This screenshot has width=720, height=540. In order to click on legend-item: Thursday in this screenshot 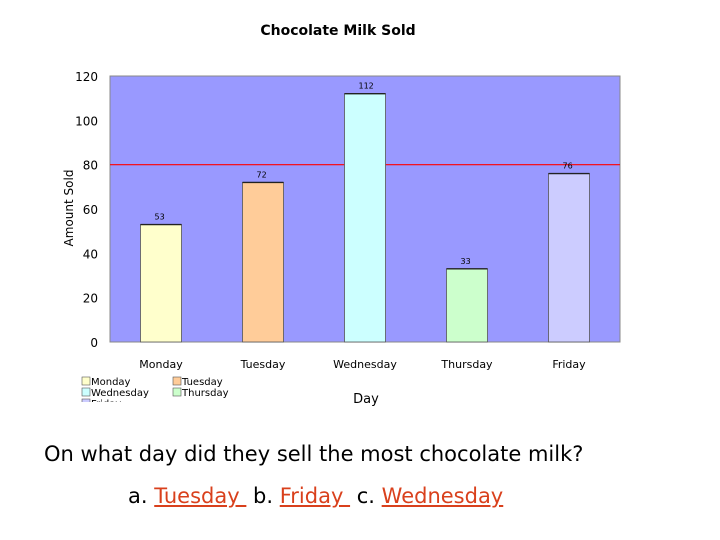, I will do `click(200, 393)`.